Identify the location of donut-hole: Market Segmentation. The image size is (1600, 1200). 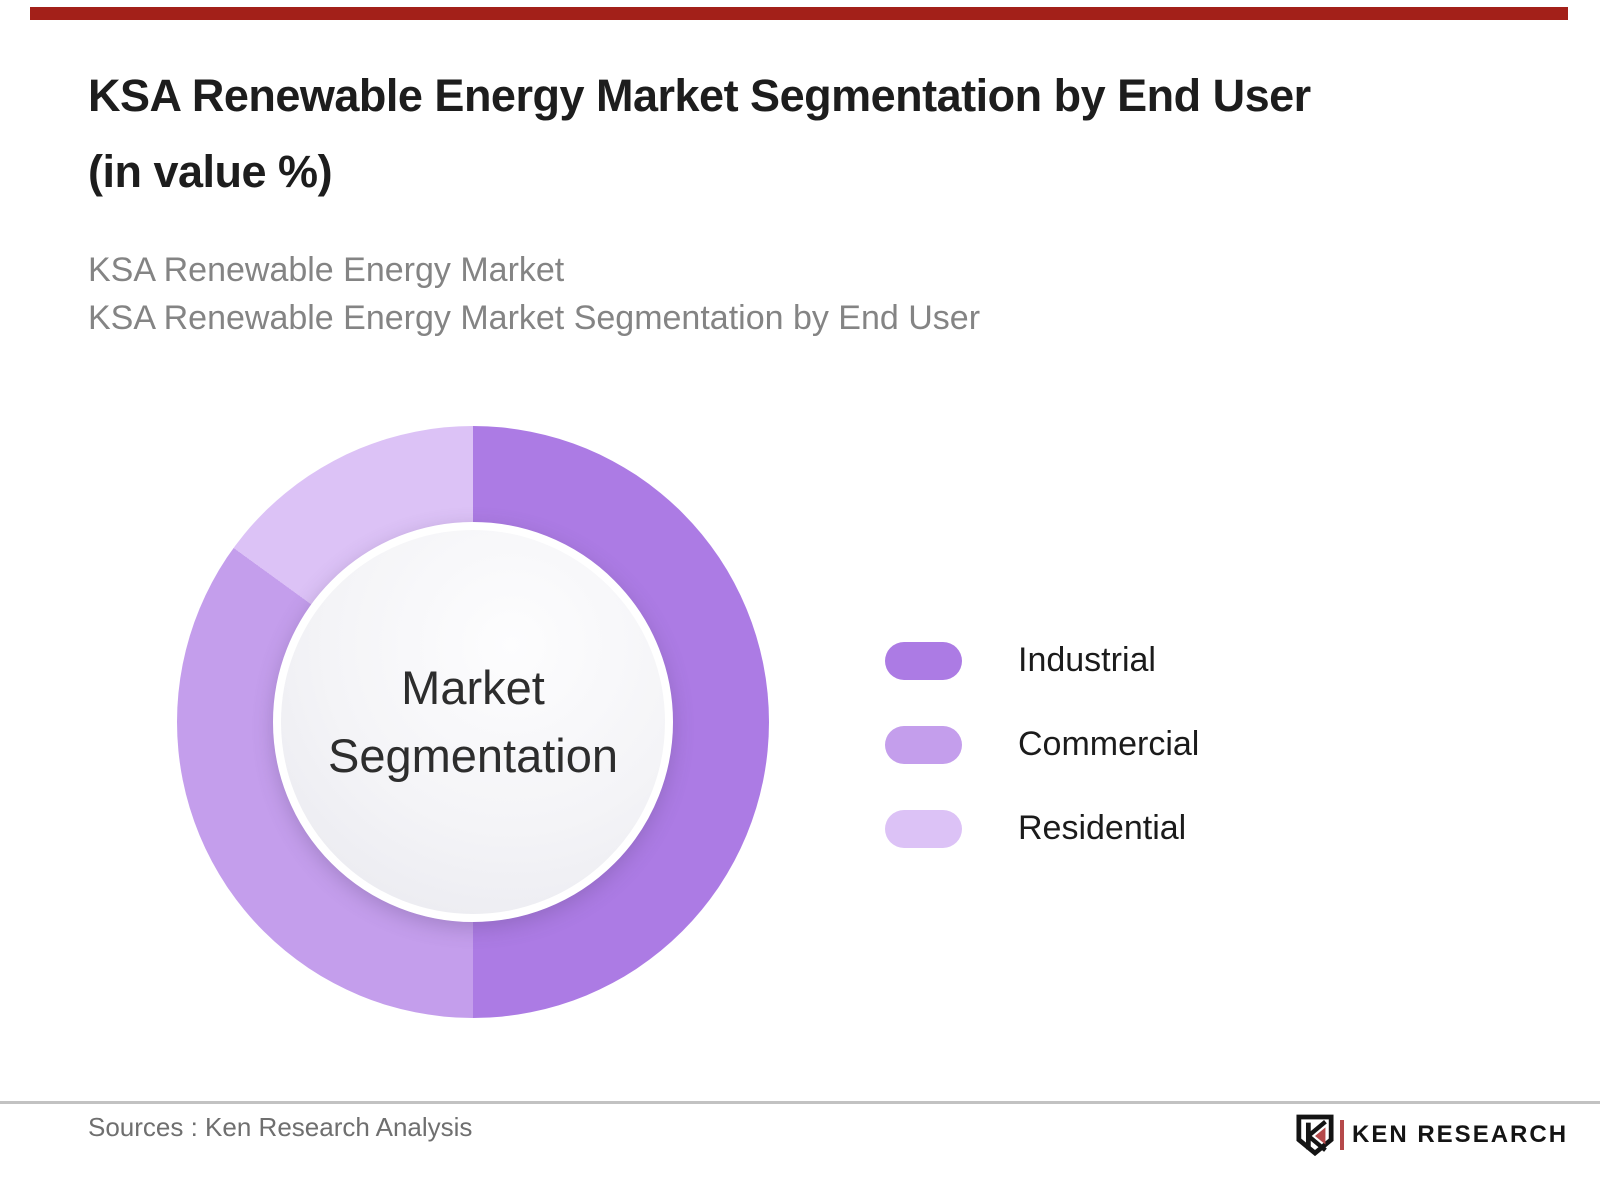
(473, 722).